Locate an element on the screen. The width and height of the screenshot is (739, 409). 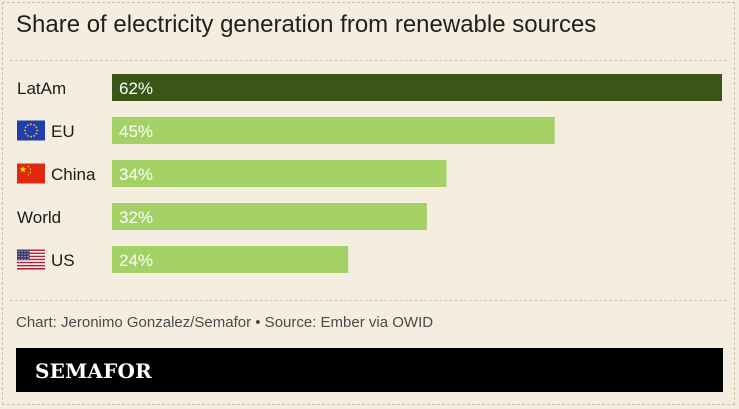
semafor-logo: SEMAFOR is located at coordinates (93, 371).